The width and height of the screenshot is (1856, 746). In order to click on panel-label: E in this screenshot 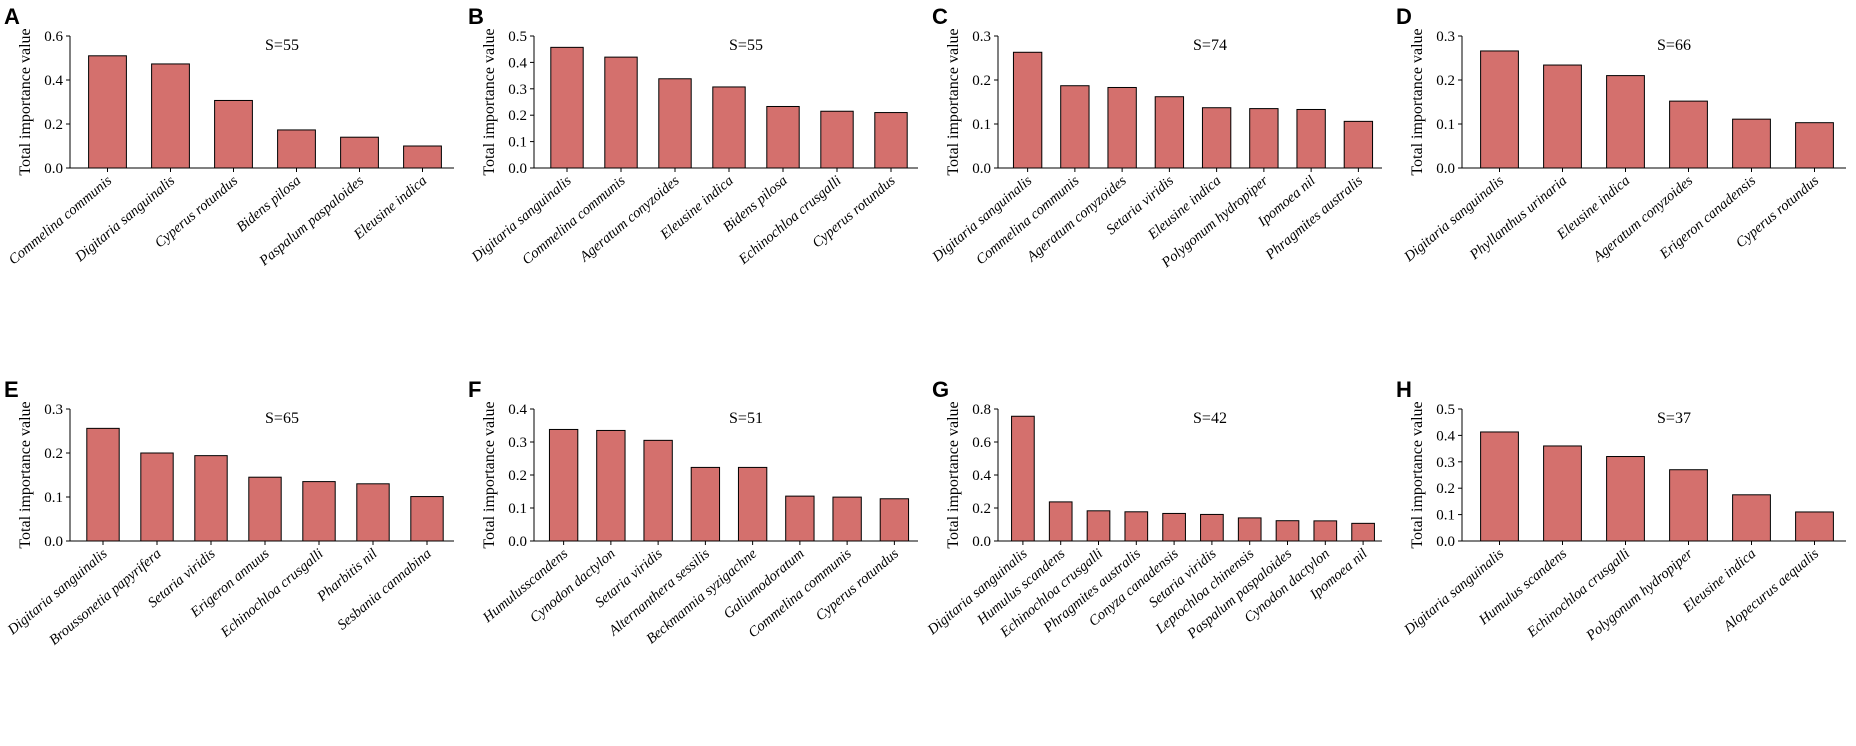, I will do `click(11, 389)`.